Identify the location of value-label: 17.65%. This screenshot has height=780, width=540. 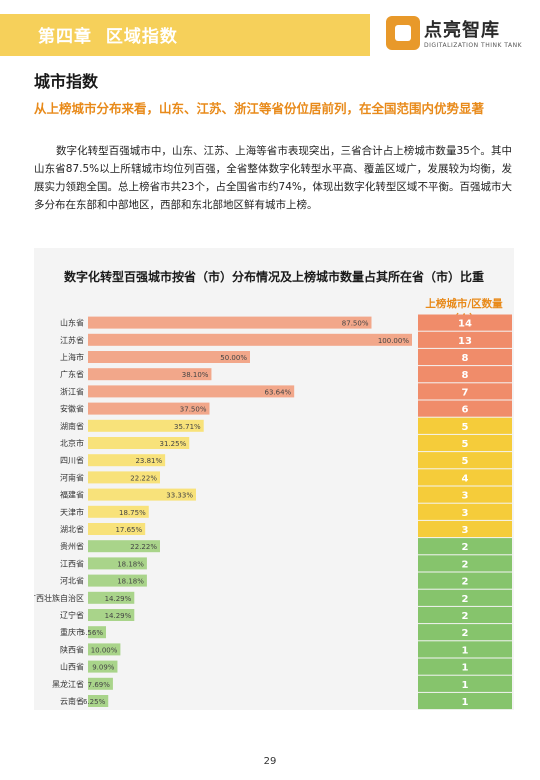
(128, 530).